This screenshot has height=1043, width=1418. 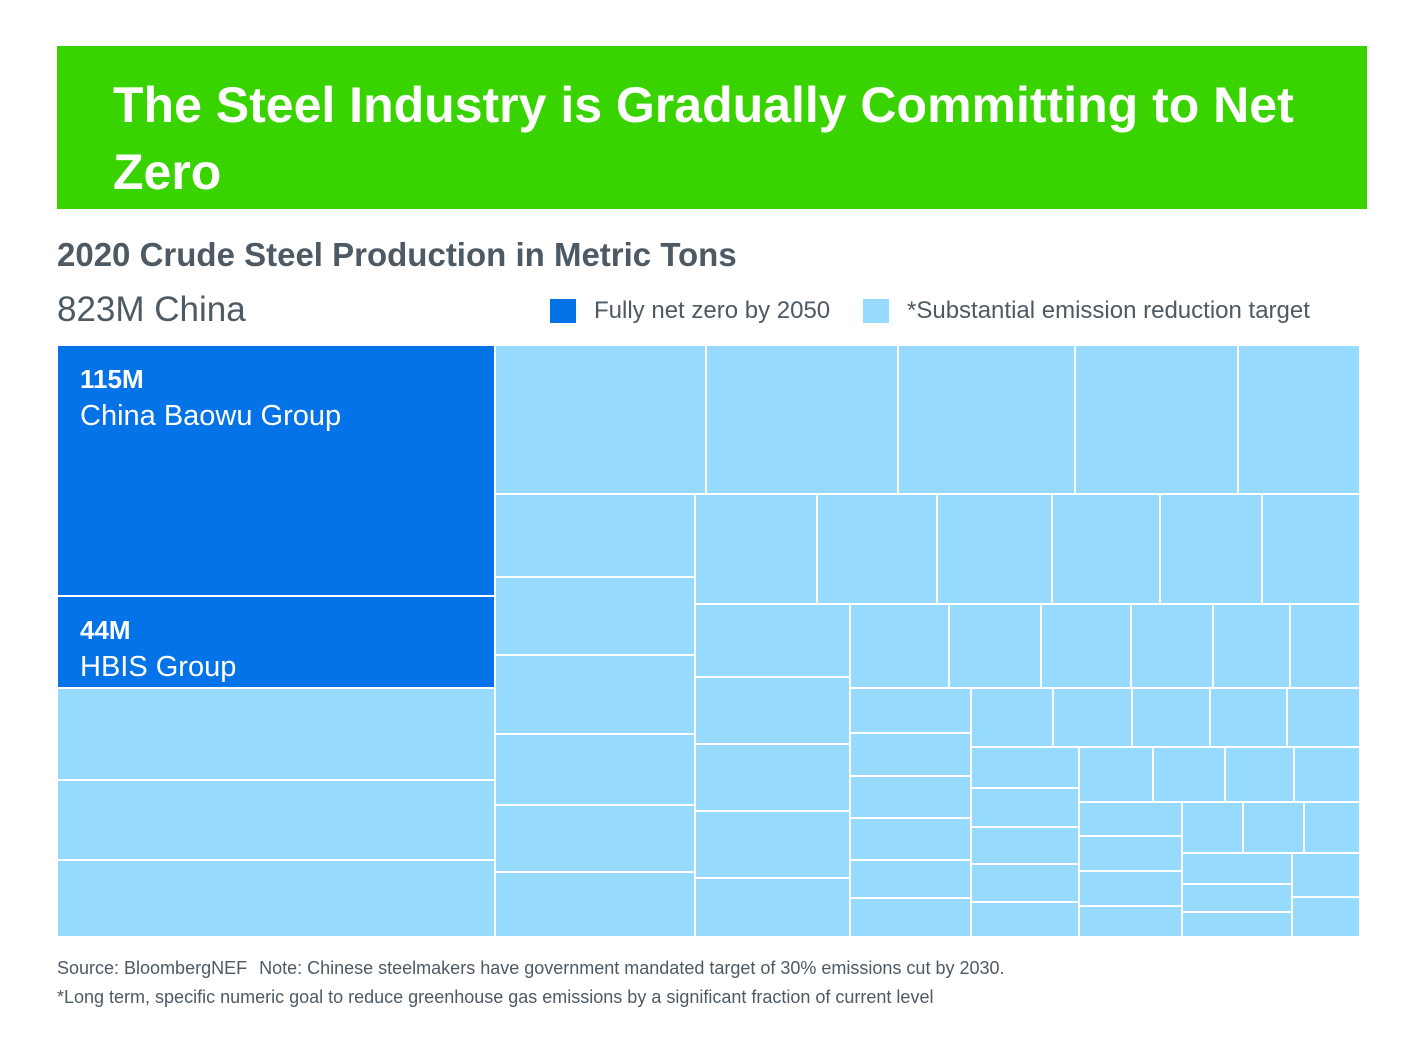 I want to click on treemap-cell-china-baowu-group: 115M China Baowu Group, so click(x=276, y=470).